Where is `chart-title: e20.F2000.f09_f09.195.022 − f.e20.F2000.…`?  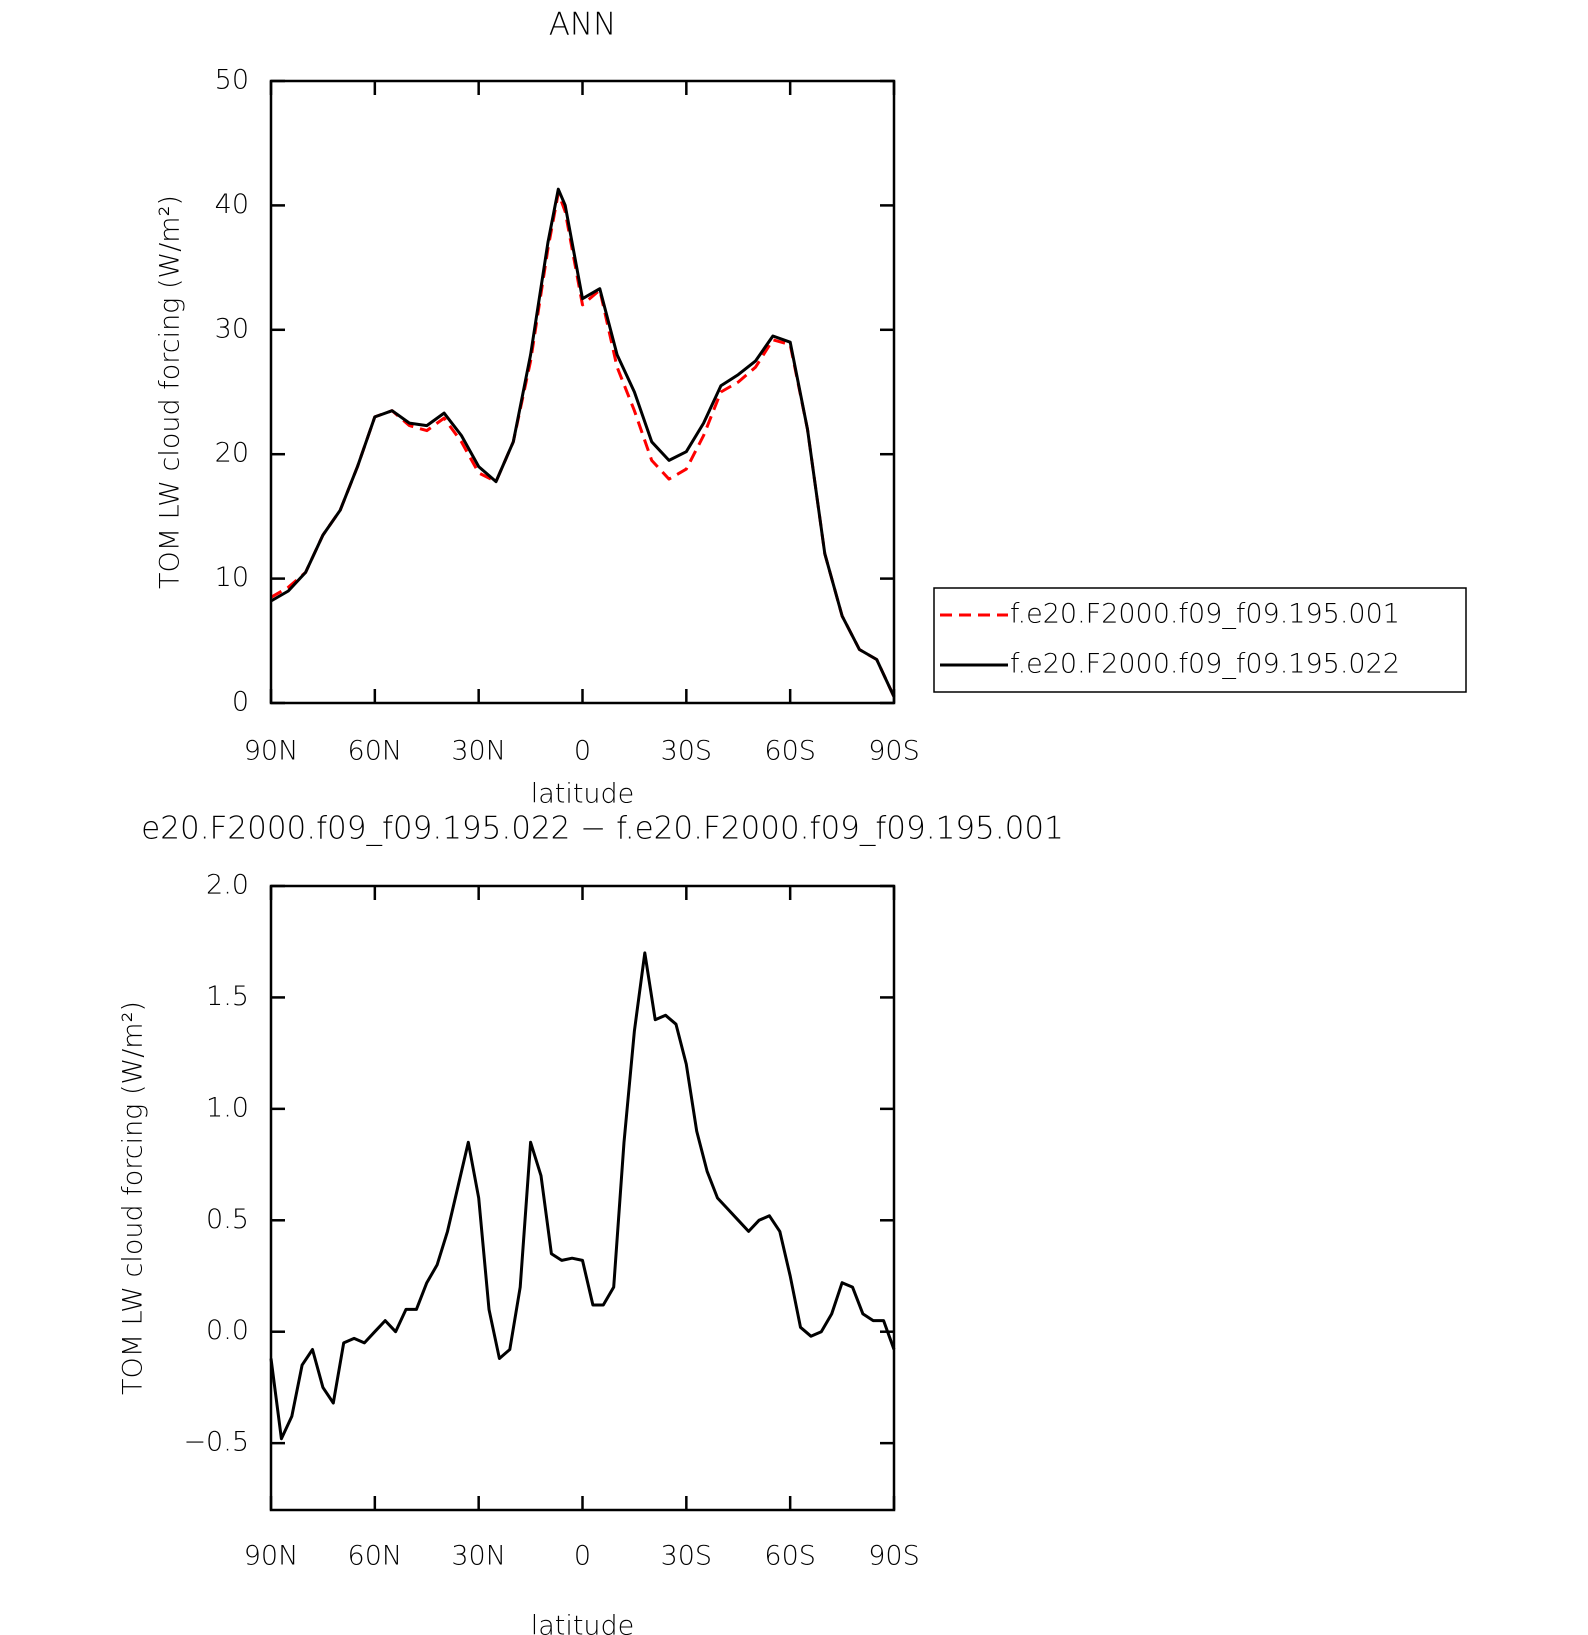 chart-title: e20.F2000.f09_f09.195.022 − f.e20.F2000.… is located at coordinates (602, 829).